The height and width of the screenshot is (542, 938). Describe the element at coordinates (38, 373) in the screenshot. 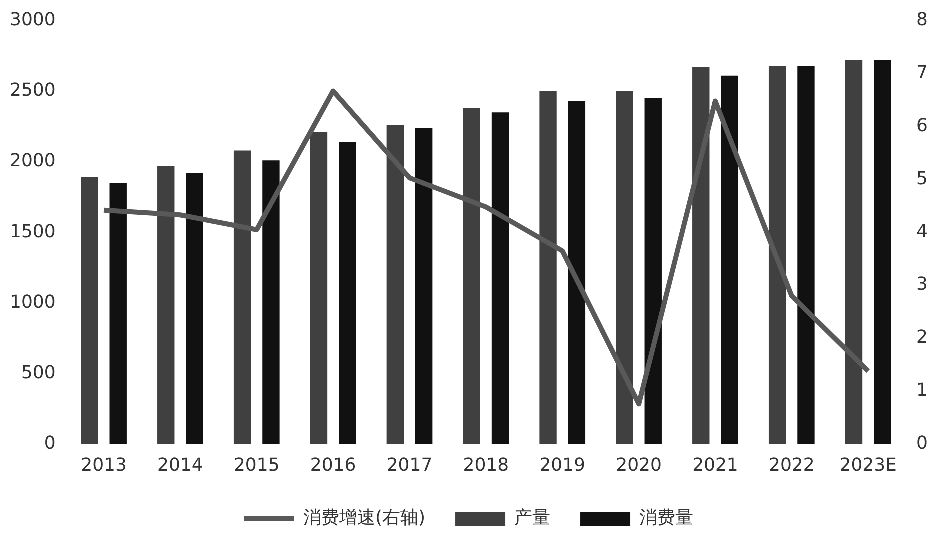

I see `y-tick-label: 500` at that location.